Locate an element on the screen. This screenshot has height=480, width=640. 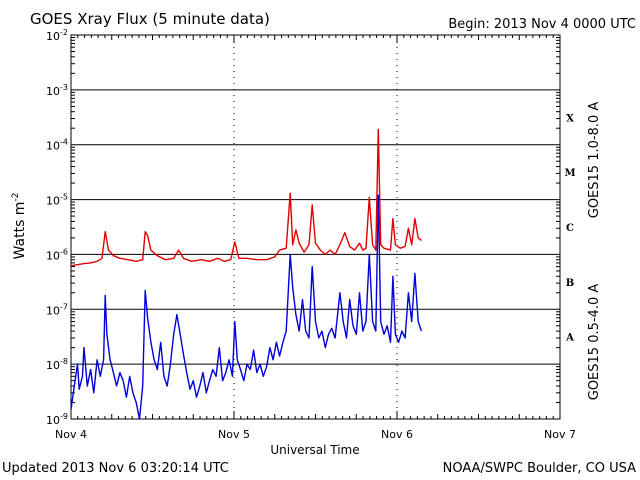
y-tick-label: 10⁻⁸ is located at coordinates (57, 364).